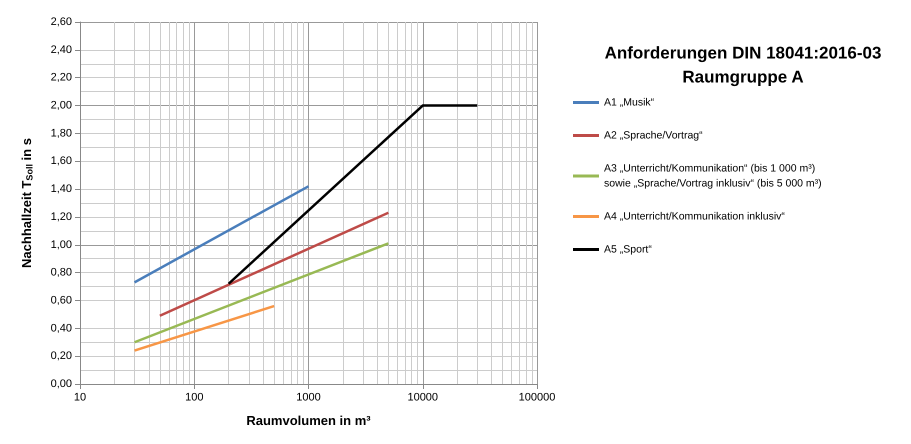 This screenshot has height=444, width=911. What do you see at coordinates (628, 250) in the screenshot?
I see `legend-label: A5 „Sport“` at bounding box center [628, 250].